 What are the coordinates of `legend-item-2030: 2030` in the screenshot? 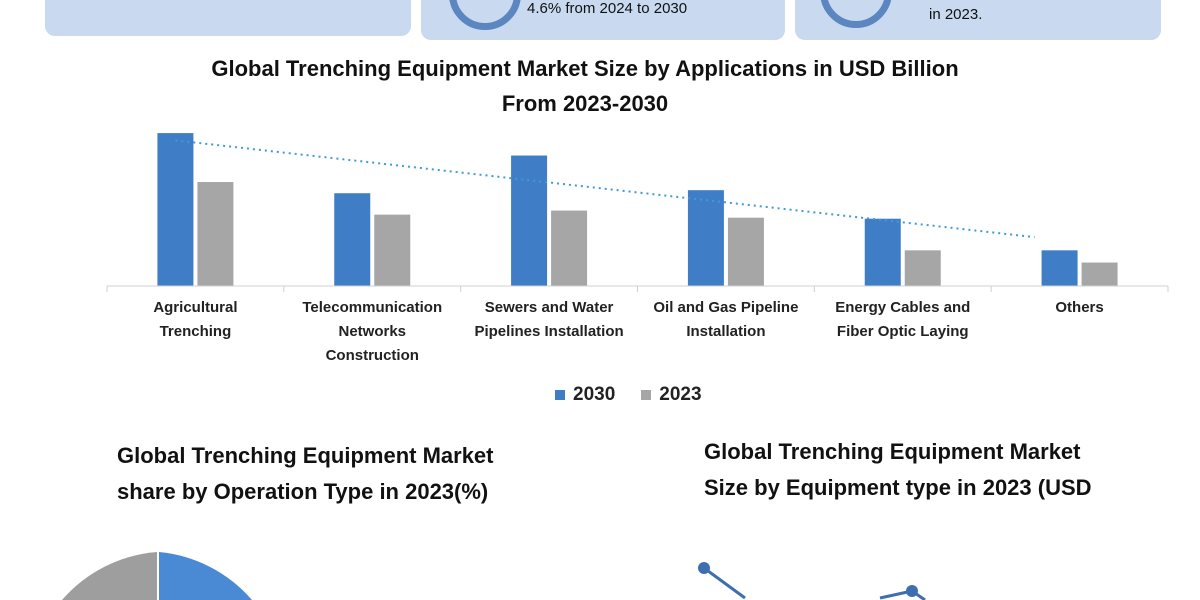 It's located at (585, 395).